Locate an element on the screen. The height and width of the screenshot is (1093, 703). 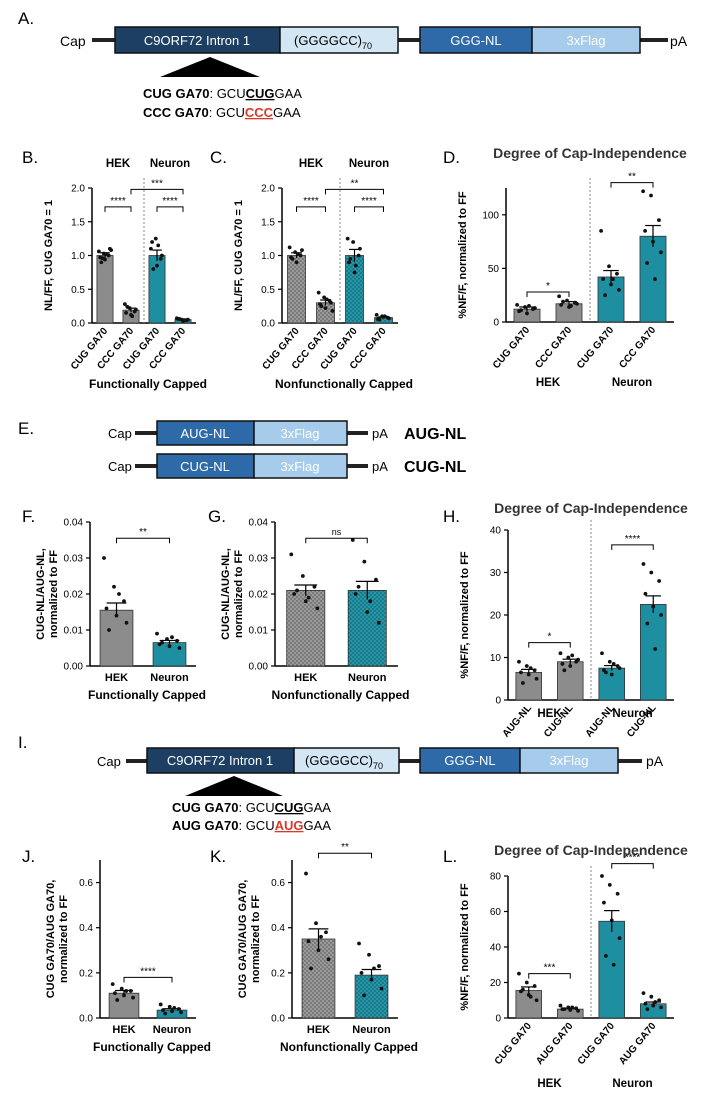
y-tick-label-f: 0.03 is located at coordinates (74, 559).